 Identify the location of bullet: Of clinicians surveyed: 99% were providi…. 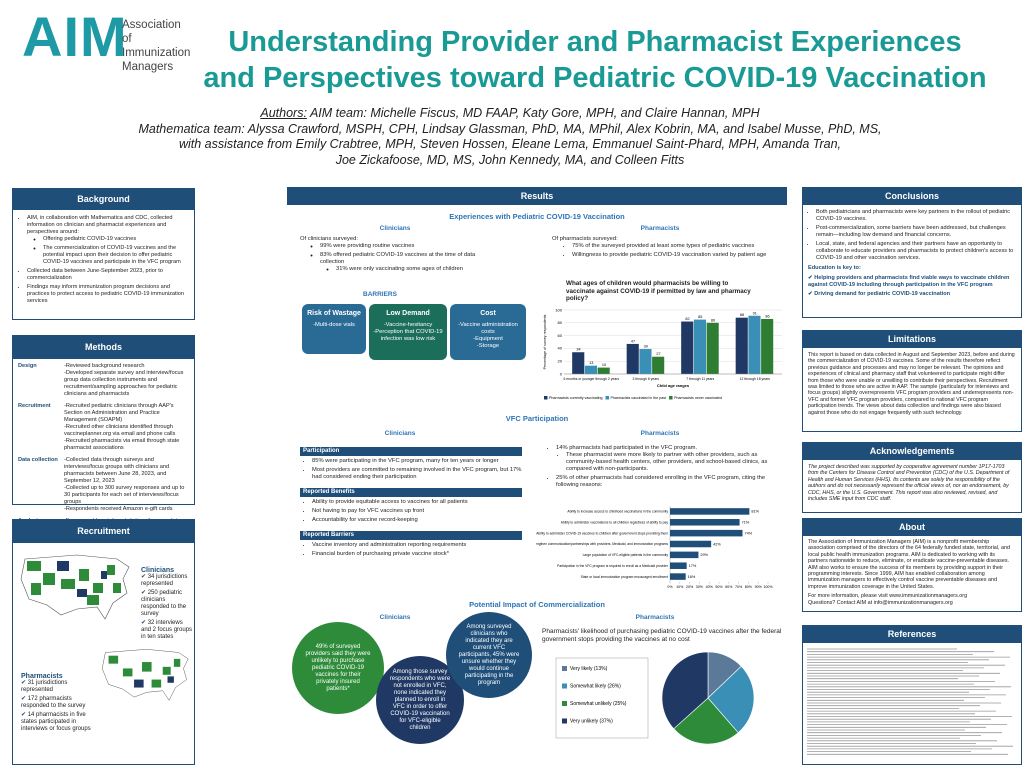
(400, 254).